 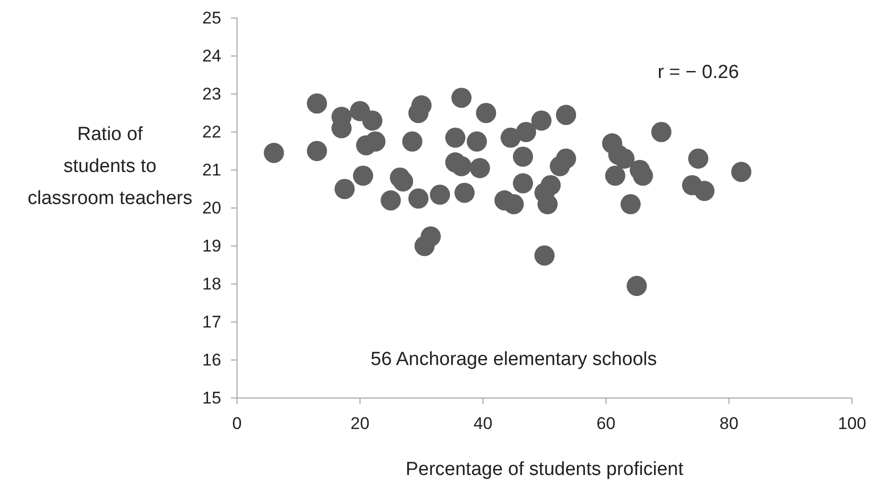 What do you see at coordinates (360, 424) in the screenshot?
I see `x-tick-label: 20` at bounding box center [360, 424].